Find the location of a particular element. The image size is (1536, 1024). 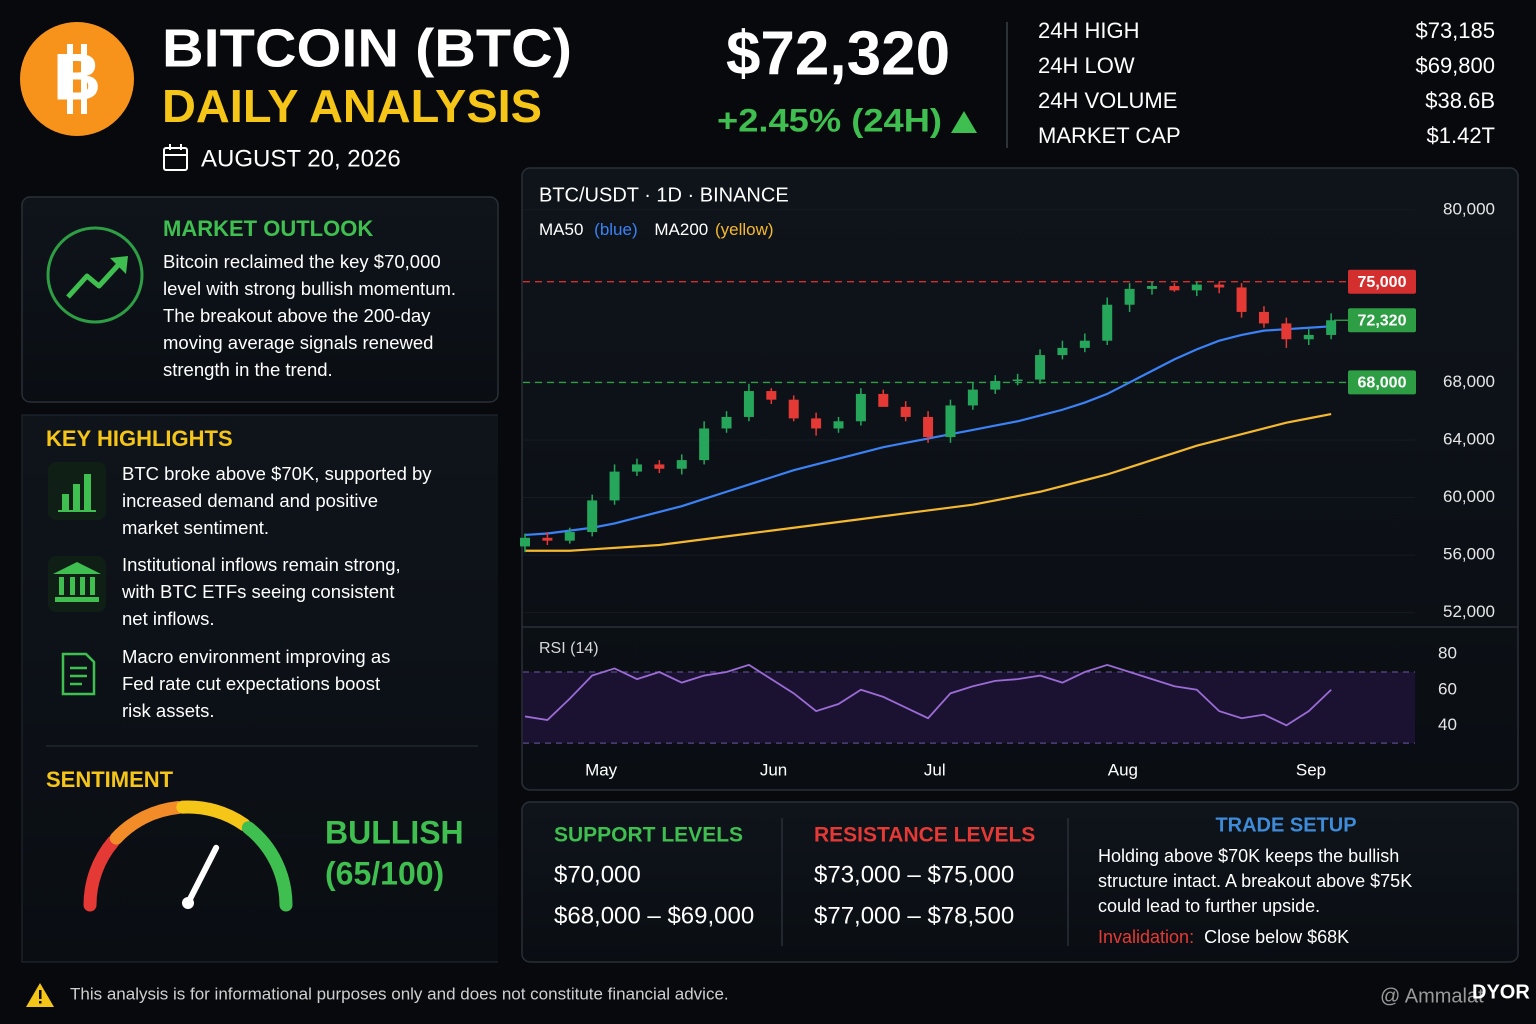

outlook-title: MARKET OUTLOOK is located at coordinates (268, 228).